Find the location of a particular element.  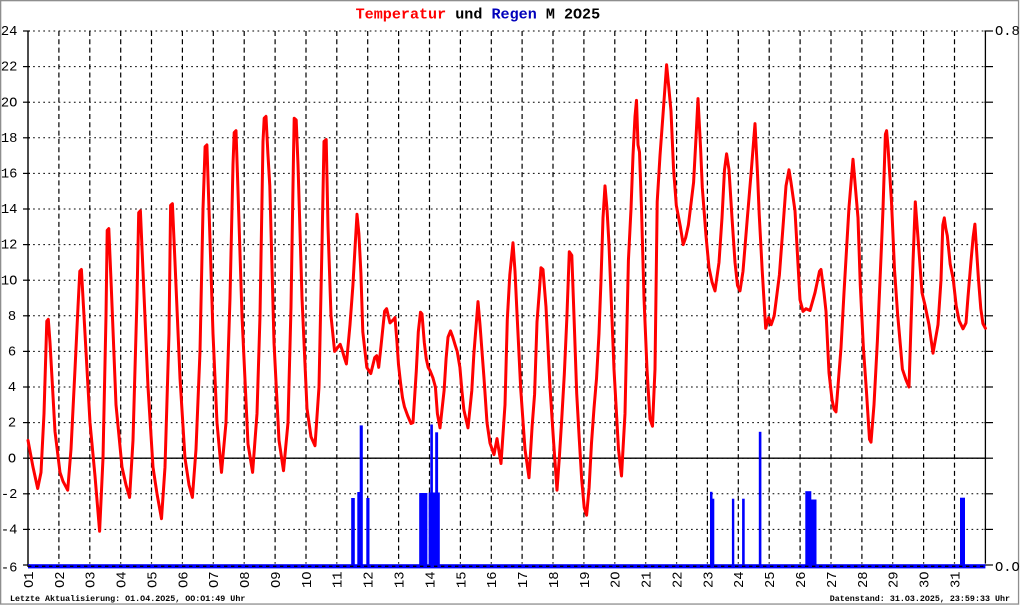

svg-text: Temperatur und Regen M 2O25 is located at coordinates (478, 15).